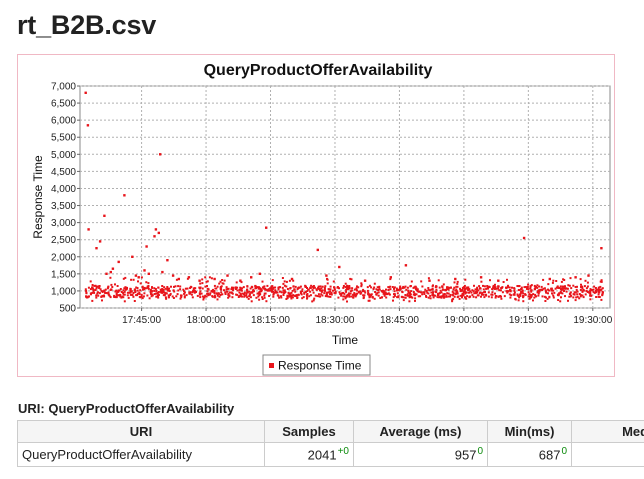 The width and height of the screenshot is (644, 479). What do you see at coordinates (529, 431) in the screenshot?
I see `column-header-min: Min(ms)` at bounding box center [529, 431].